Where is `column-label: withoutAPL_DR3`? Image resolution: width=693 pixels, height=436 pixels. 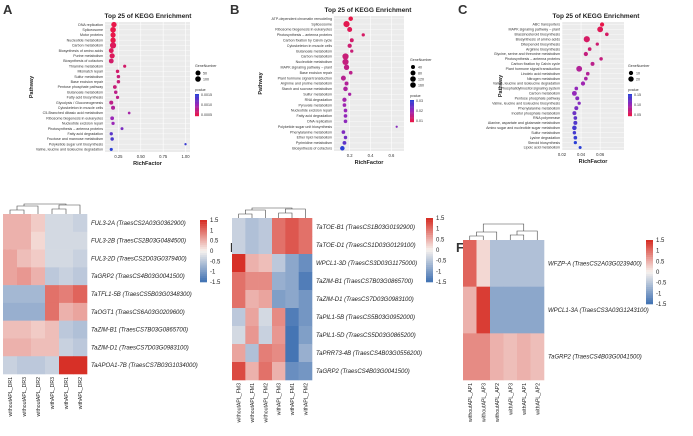
column-label: withoutAPL_DR3 is located at coordinates (25, 397).